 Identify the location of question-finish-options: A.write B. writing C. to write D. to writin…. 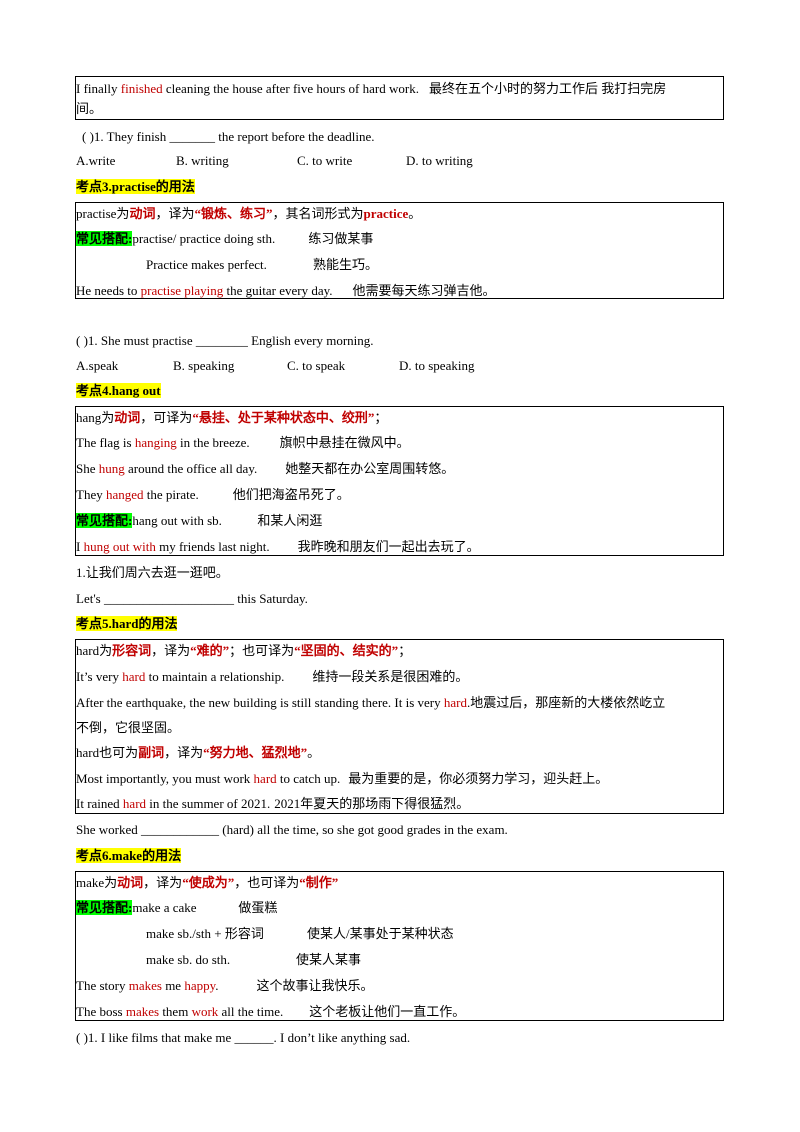
(274, 160).